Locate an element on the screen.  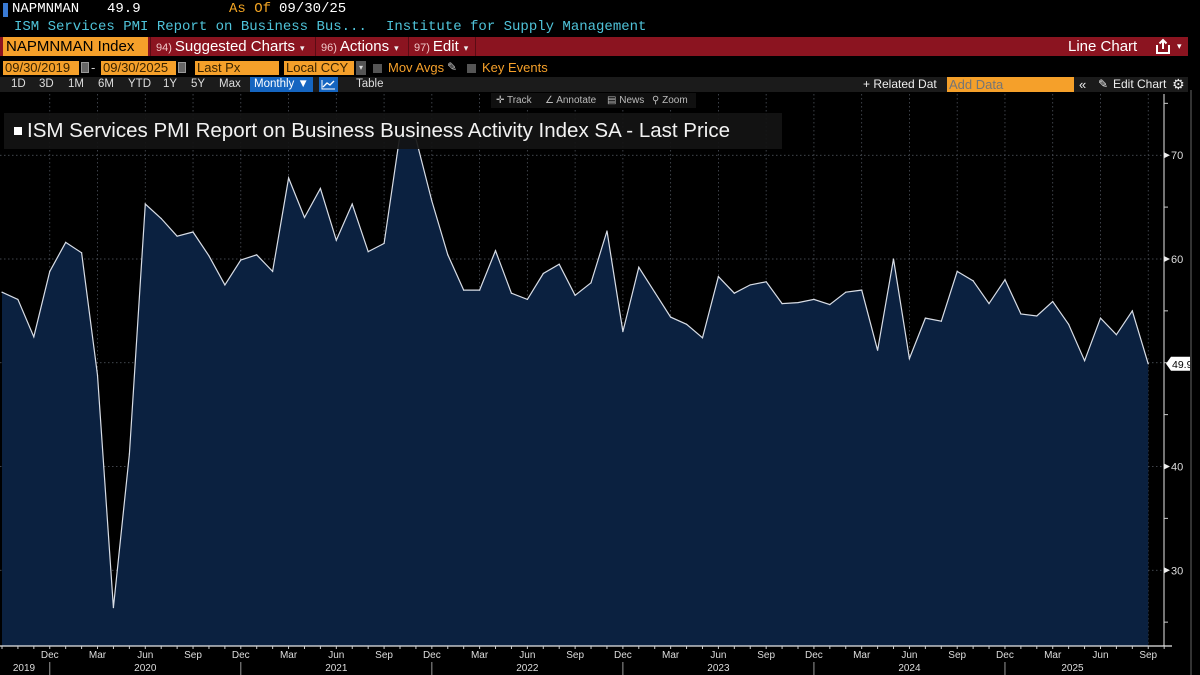
annotate-tool: ∠ Annotate is located at coordinates (570, 100).